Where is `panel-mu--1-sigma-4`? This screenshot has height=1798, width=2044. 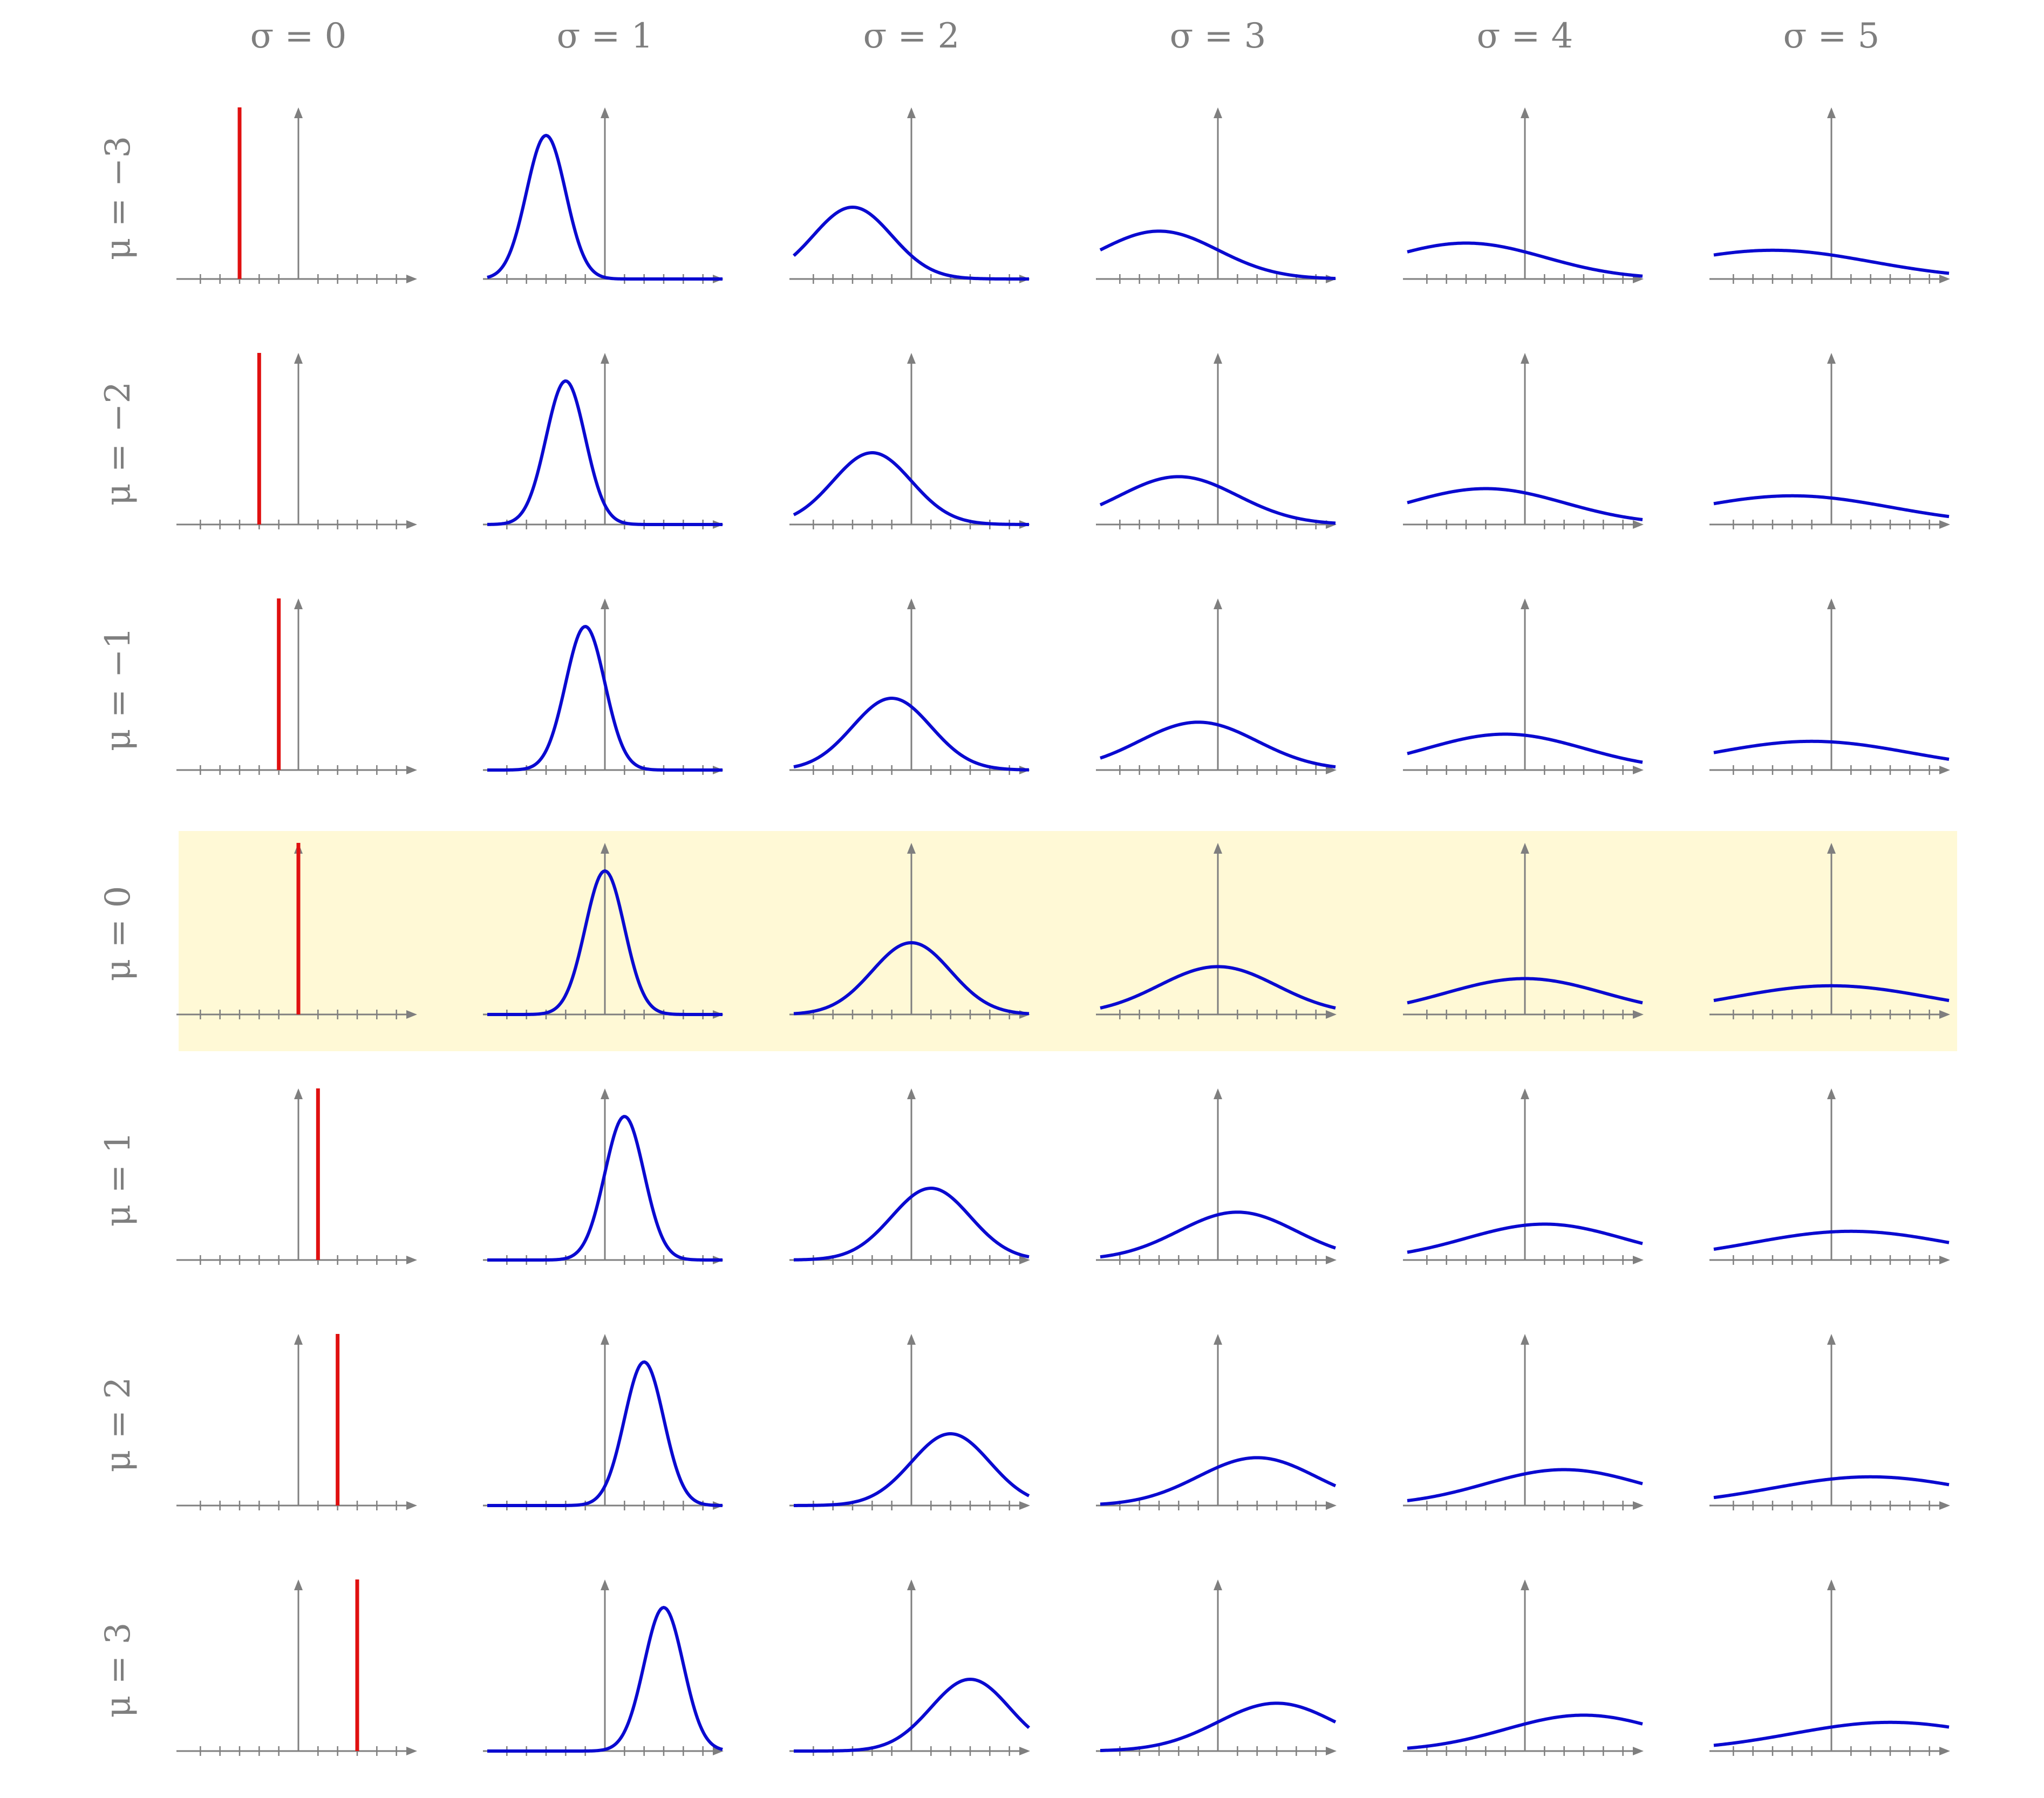
panel-mu--1-sigma-4 is located at coordinates (1523, 687).